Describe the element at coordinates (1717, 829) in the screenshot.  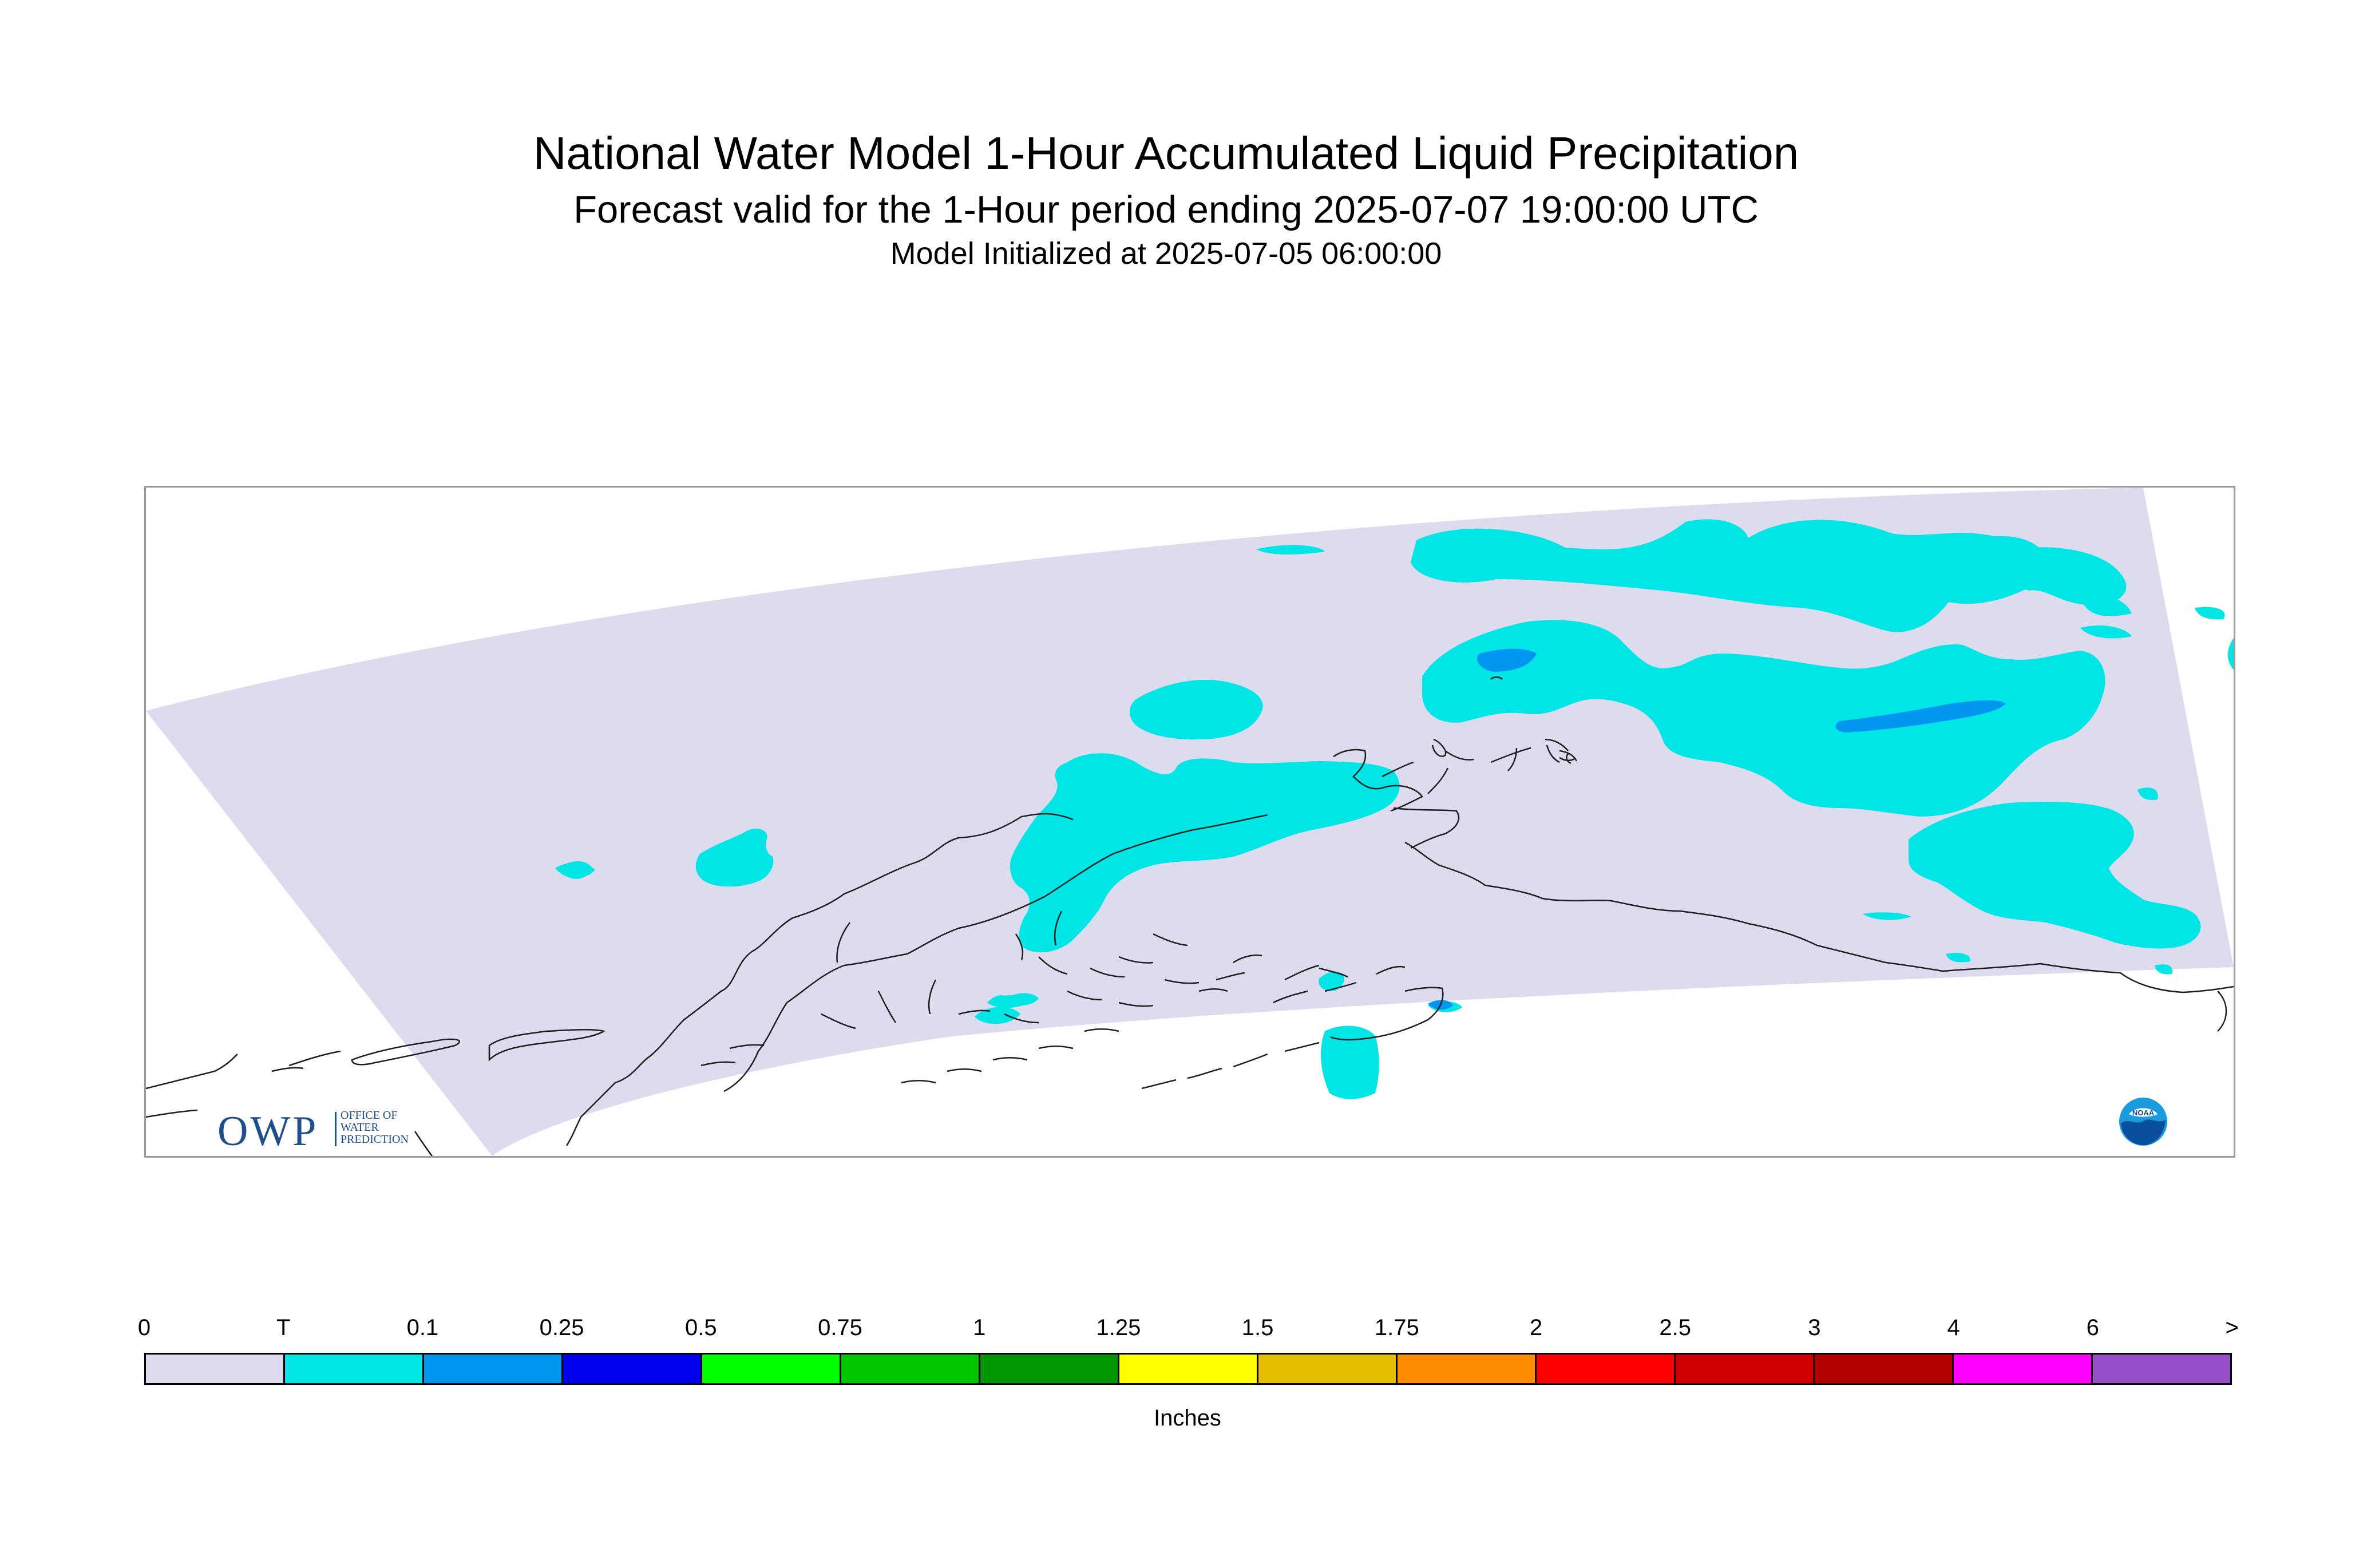
I see `precip-light-areas` at that location.